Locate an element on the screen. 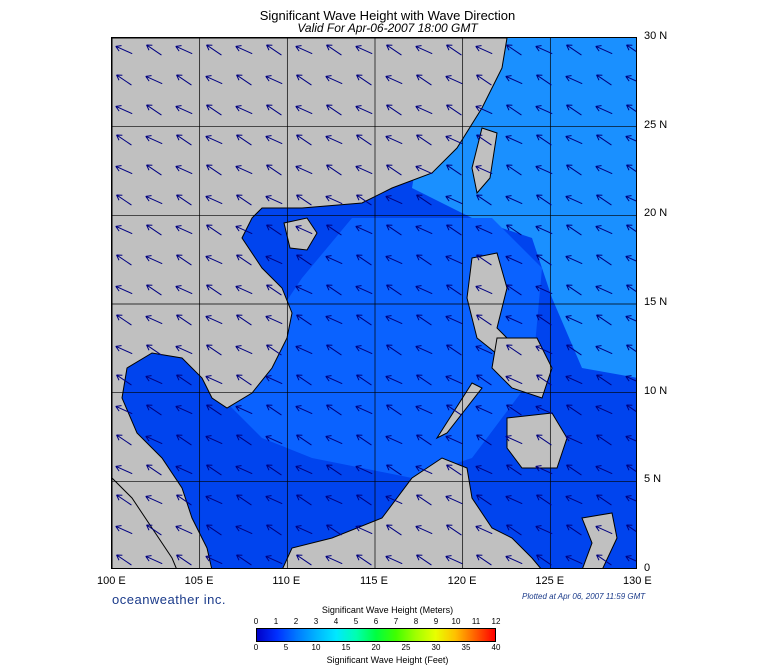 This screenshot has height=665, width=775. latitude-label: 5 N is located at coordinates (653, 479).